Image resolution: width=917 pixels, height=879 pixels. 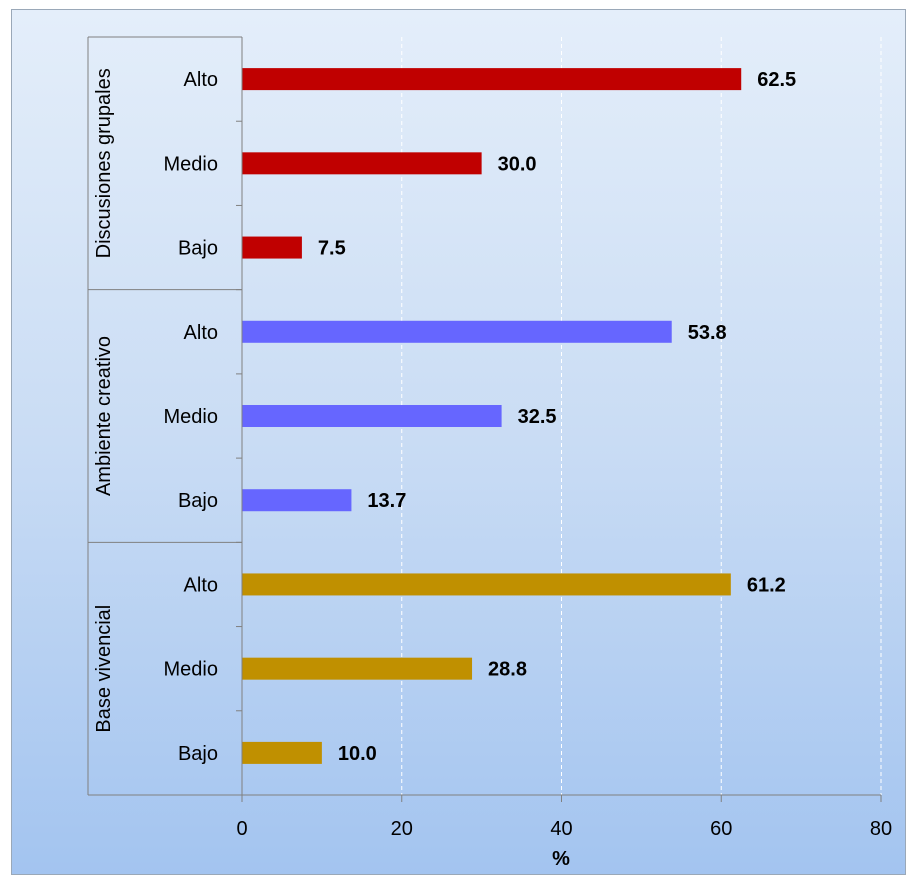 What do you see at coordinates (104, 163) in the screenshot?
I see `group-label: Discusiones grupales` at bounding box center [104, 163].